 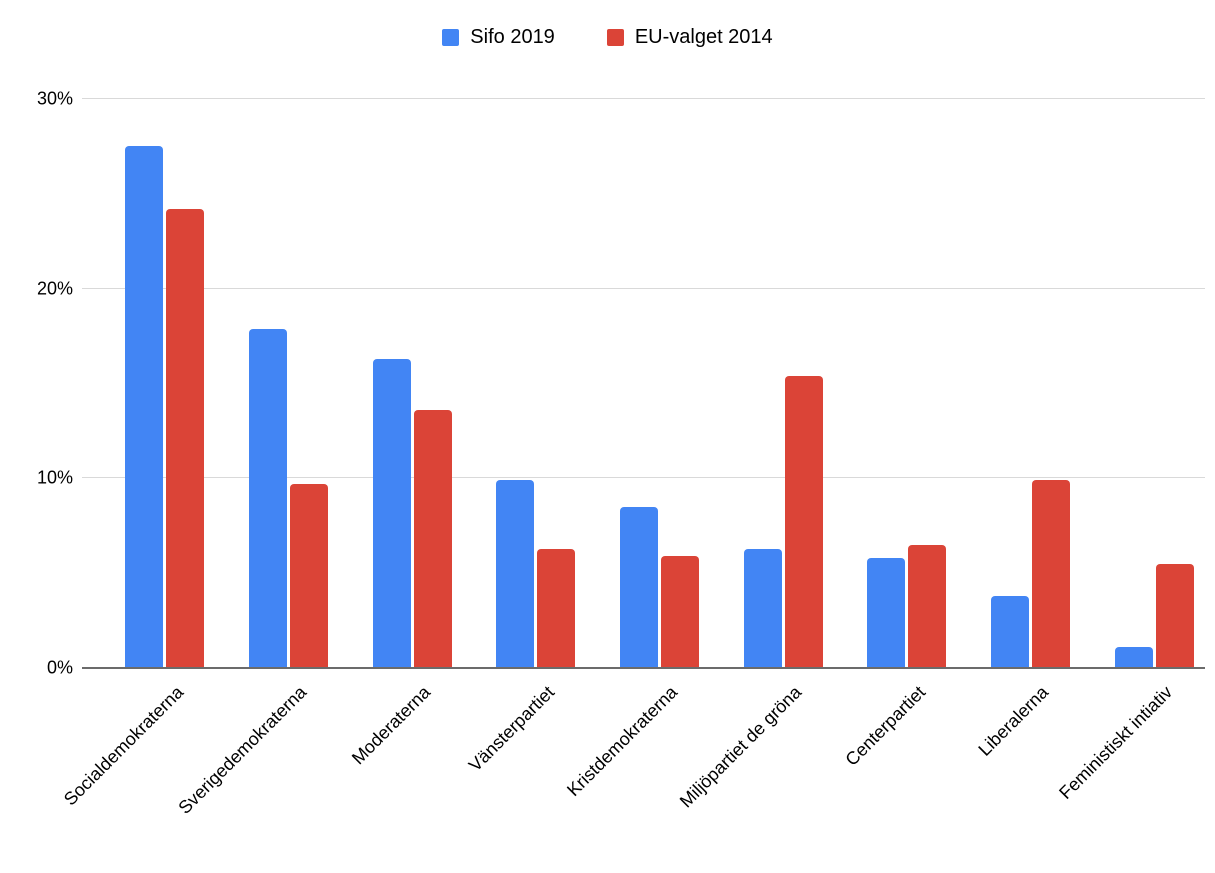 What do you see at coordinates (703, 37) in the screenshot?
I see `legend-label-eu-valget-2014: EU-valget 2014` at bounding box center [703, 37].